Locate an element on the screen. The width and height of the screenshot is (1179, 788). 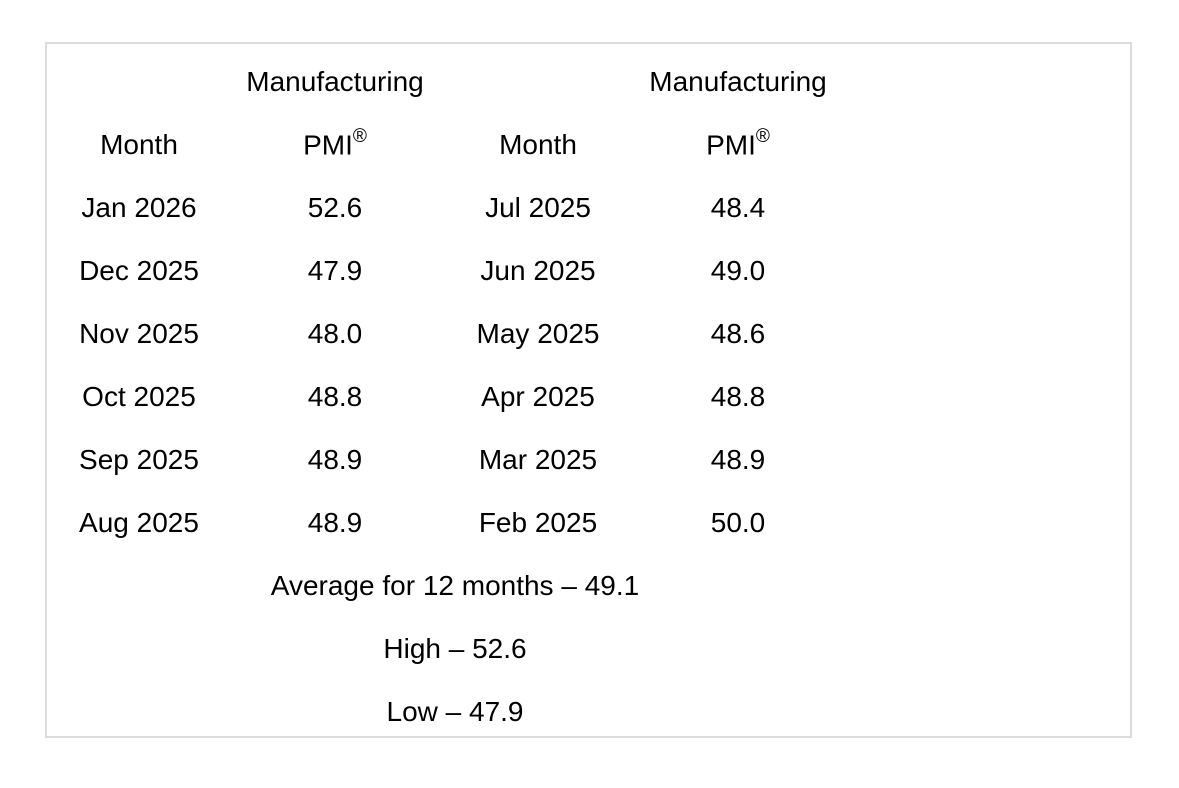
summary-row-low: Low – 47.9 is located at coordinates (443, 711).